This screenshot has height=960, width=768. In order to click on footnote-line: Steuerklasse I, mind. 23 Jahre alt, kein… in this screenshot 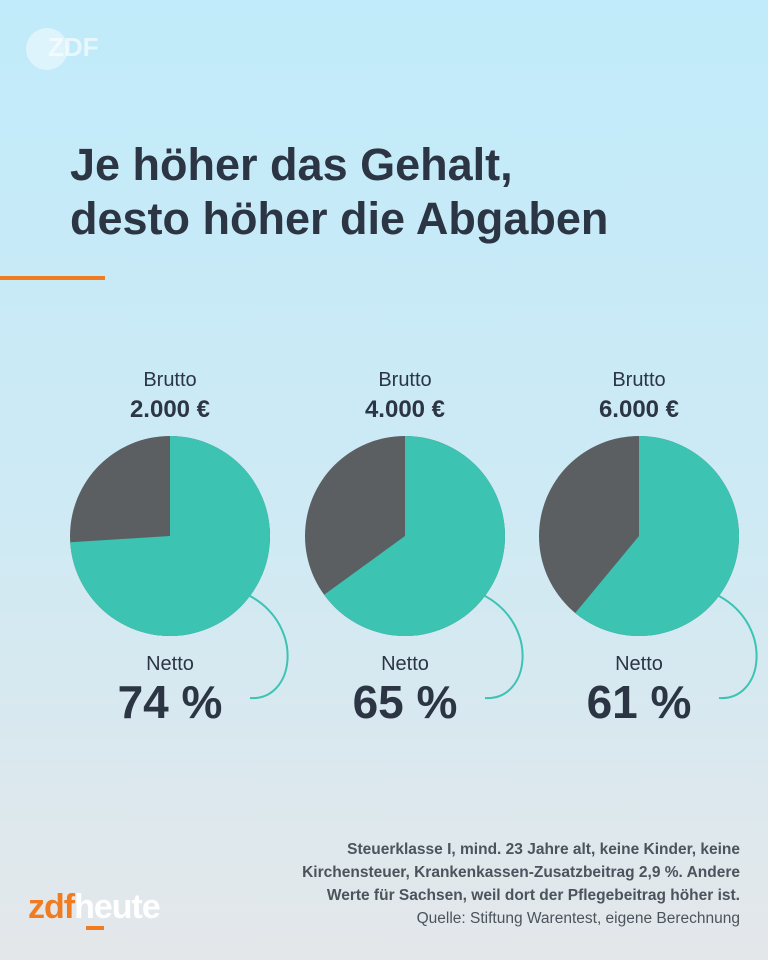, I will do `click(543, 849)`.